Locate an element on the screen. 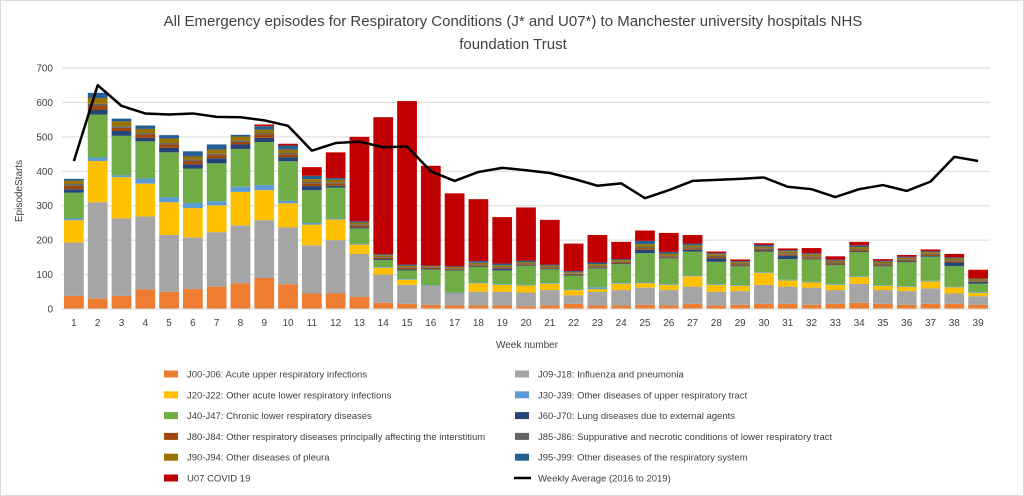 The height and width of the screenshot is (496, 1024). bar-segment-s7-w24 is located at coordinates (621, 262).